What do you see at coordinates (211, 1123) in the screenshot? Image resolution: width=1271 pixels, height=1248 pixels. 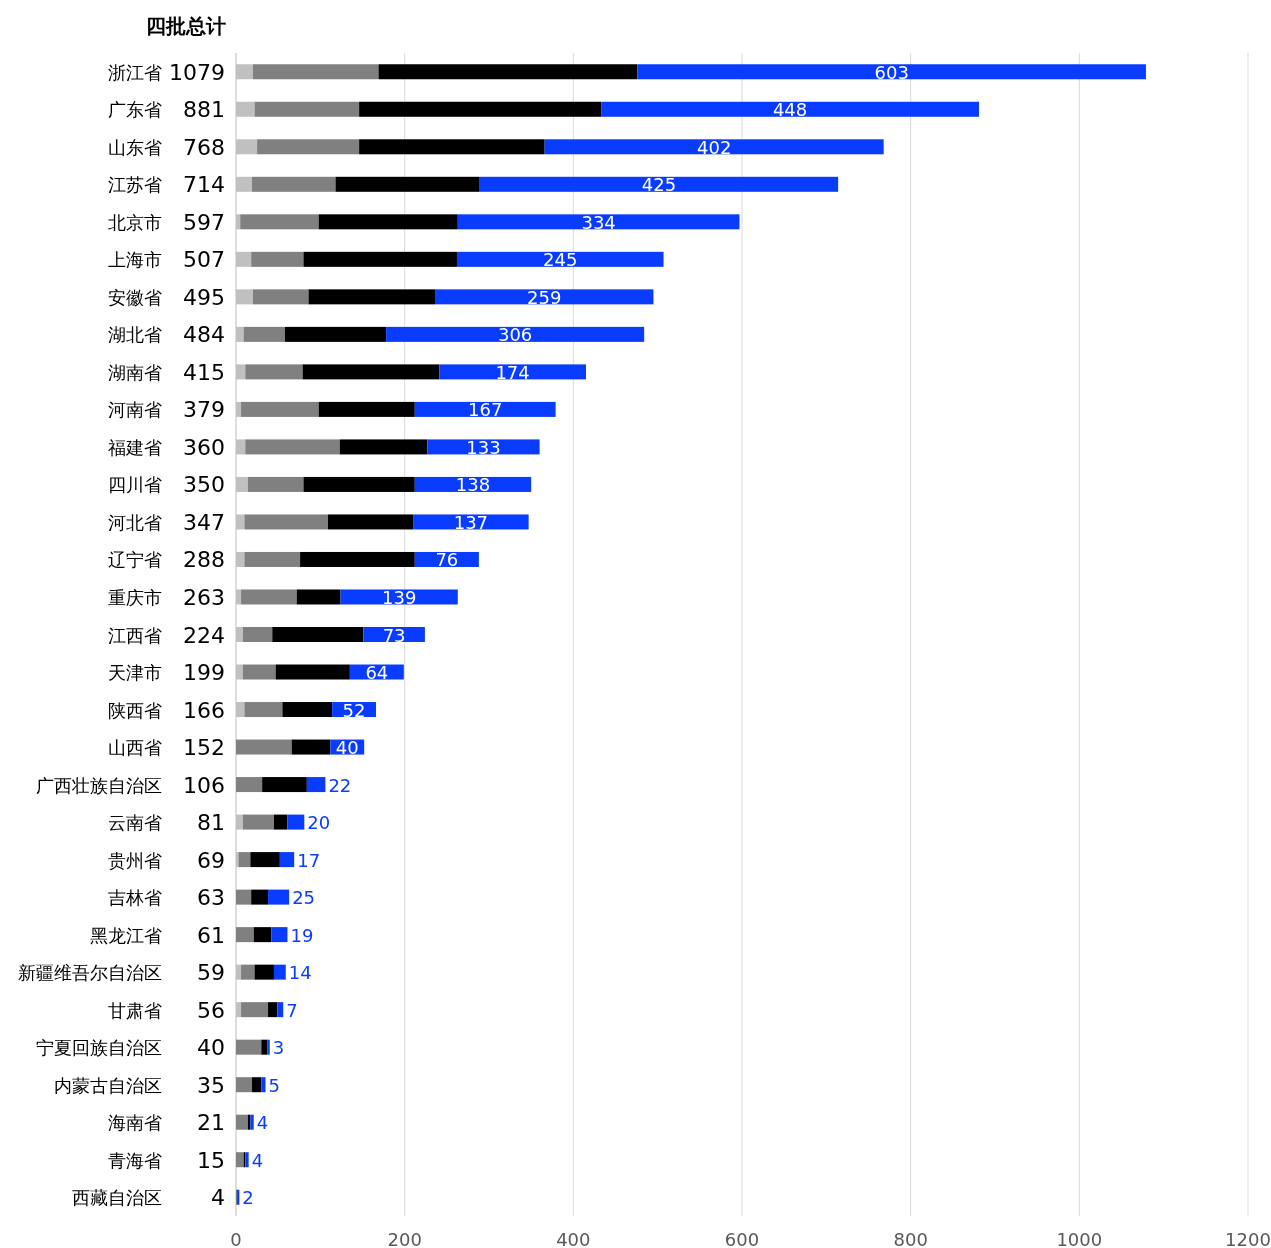 I see `total-label: 21` at bounding box center [211, 1123].